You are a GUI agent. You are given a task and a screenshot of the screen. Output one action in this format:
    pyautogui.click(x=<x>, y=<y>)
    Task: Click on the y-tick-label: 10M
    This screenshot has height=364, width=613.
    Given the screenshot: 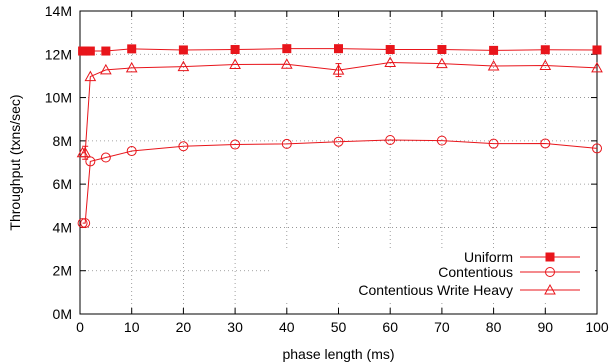 What is the action you would take?
    pyautogui.click(x=58, y=98)
    